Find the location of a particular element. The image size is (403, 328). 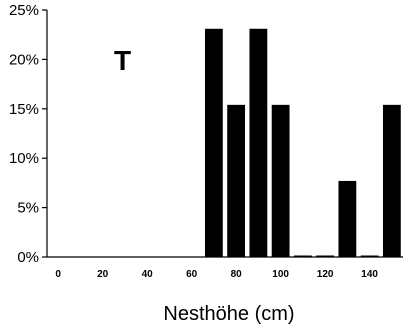

y-tick-label: 20% is located at coordinates (24, 59).